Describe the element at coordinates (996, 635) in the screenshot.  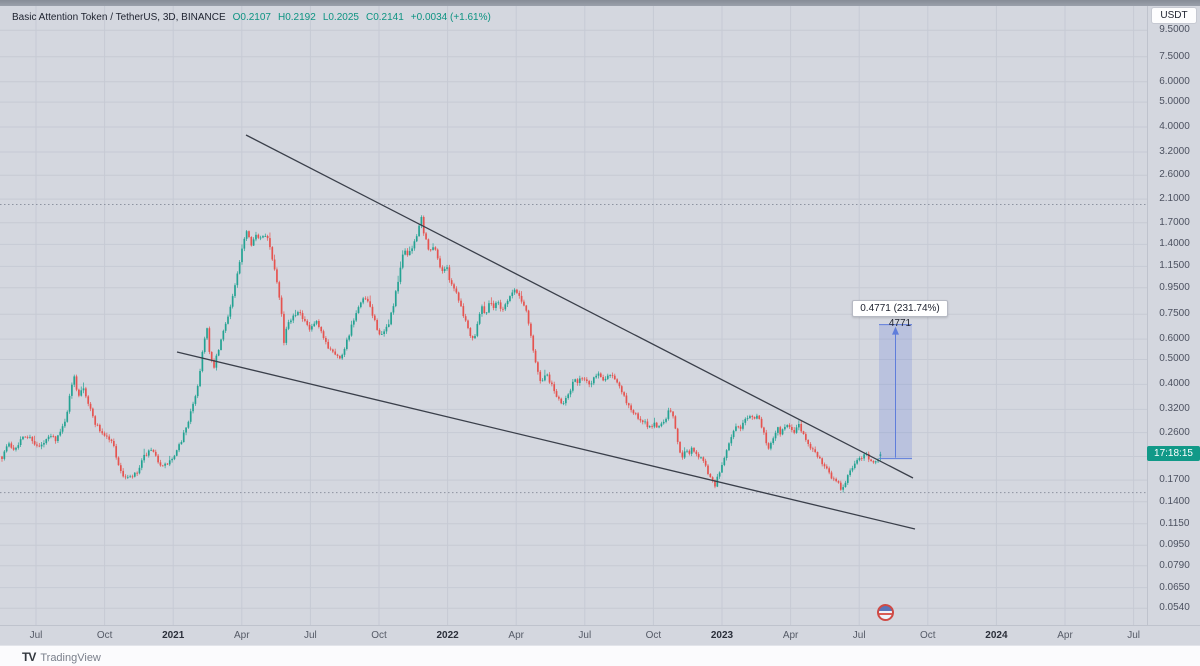
I see `time-tick-label: 2024` at that location.